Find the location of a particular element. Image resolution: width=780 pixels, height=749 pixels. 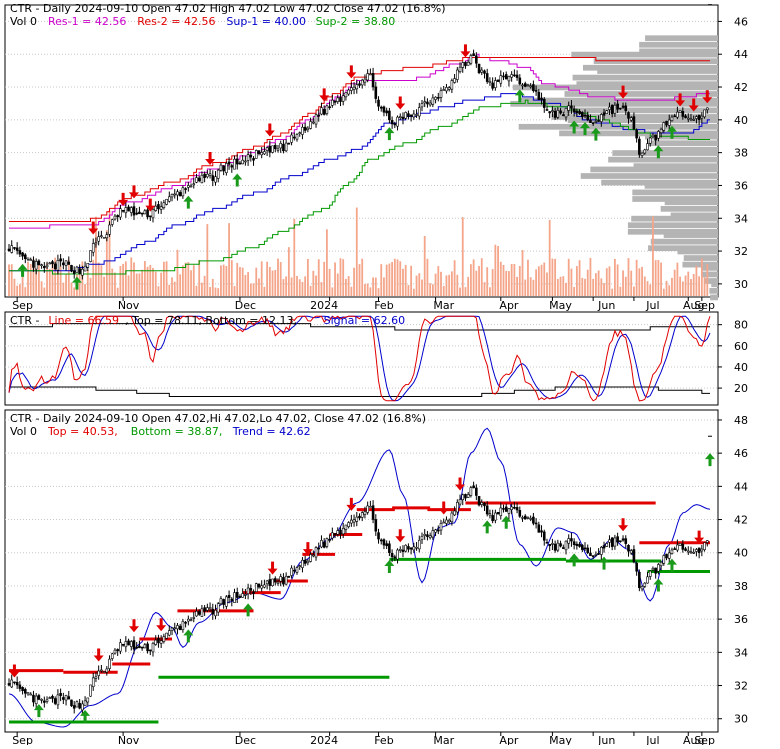

trend-panel-ytick-label: 42 is located at coordinates (741, 520).